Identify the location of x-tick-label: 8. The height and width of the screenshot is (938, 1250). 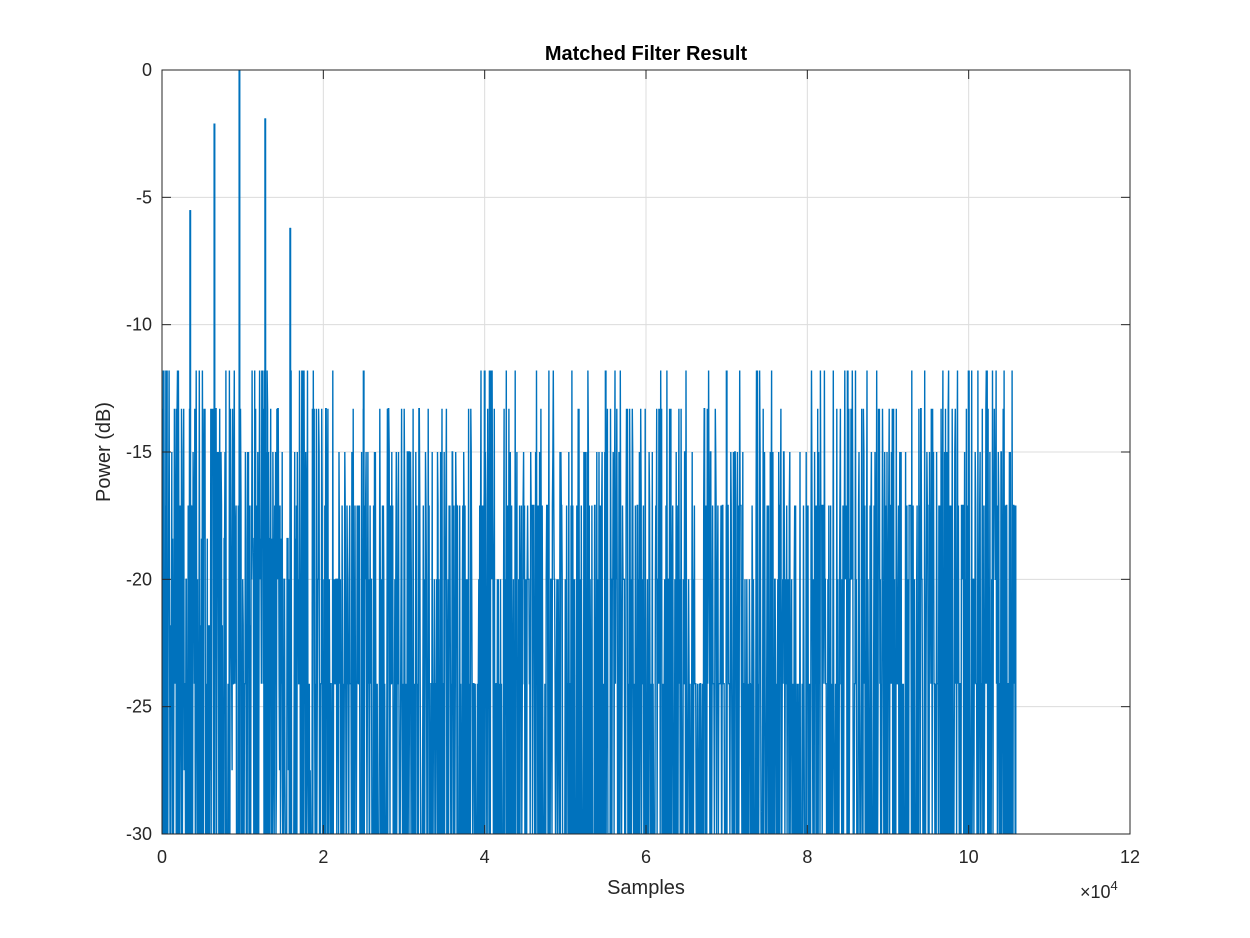
(807, 857).